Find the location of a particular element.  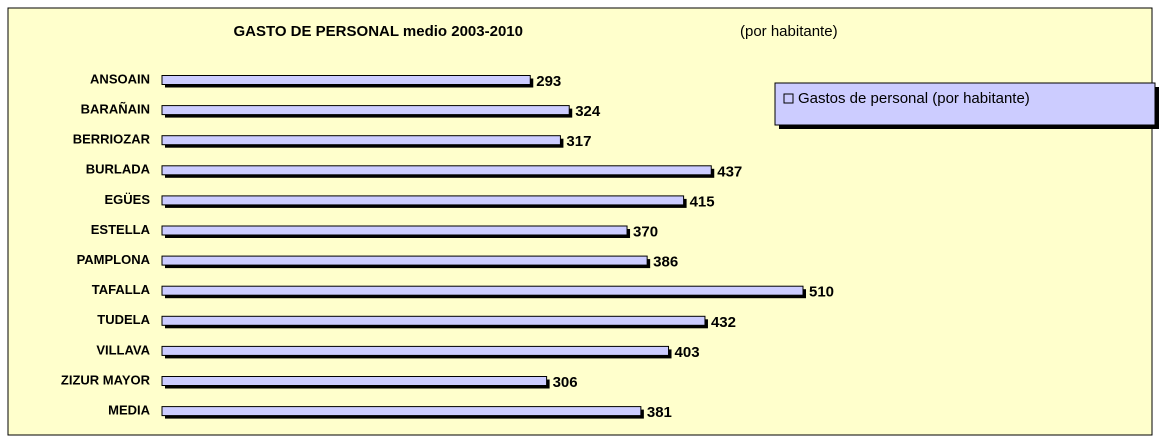

category-label: ESTELLA is located at coordinates (121, 229).